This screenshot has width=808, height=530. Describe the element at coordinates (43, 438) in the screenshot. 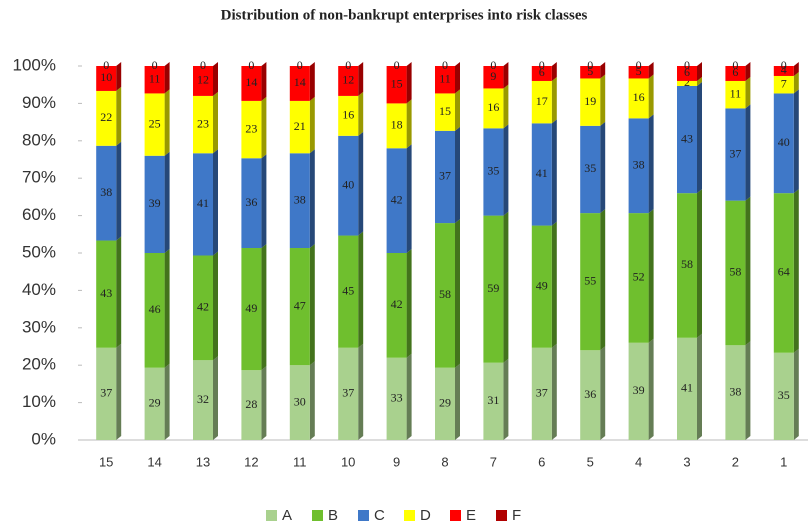

I see `y-tick-label: 0%` at that location.